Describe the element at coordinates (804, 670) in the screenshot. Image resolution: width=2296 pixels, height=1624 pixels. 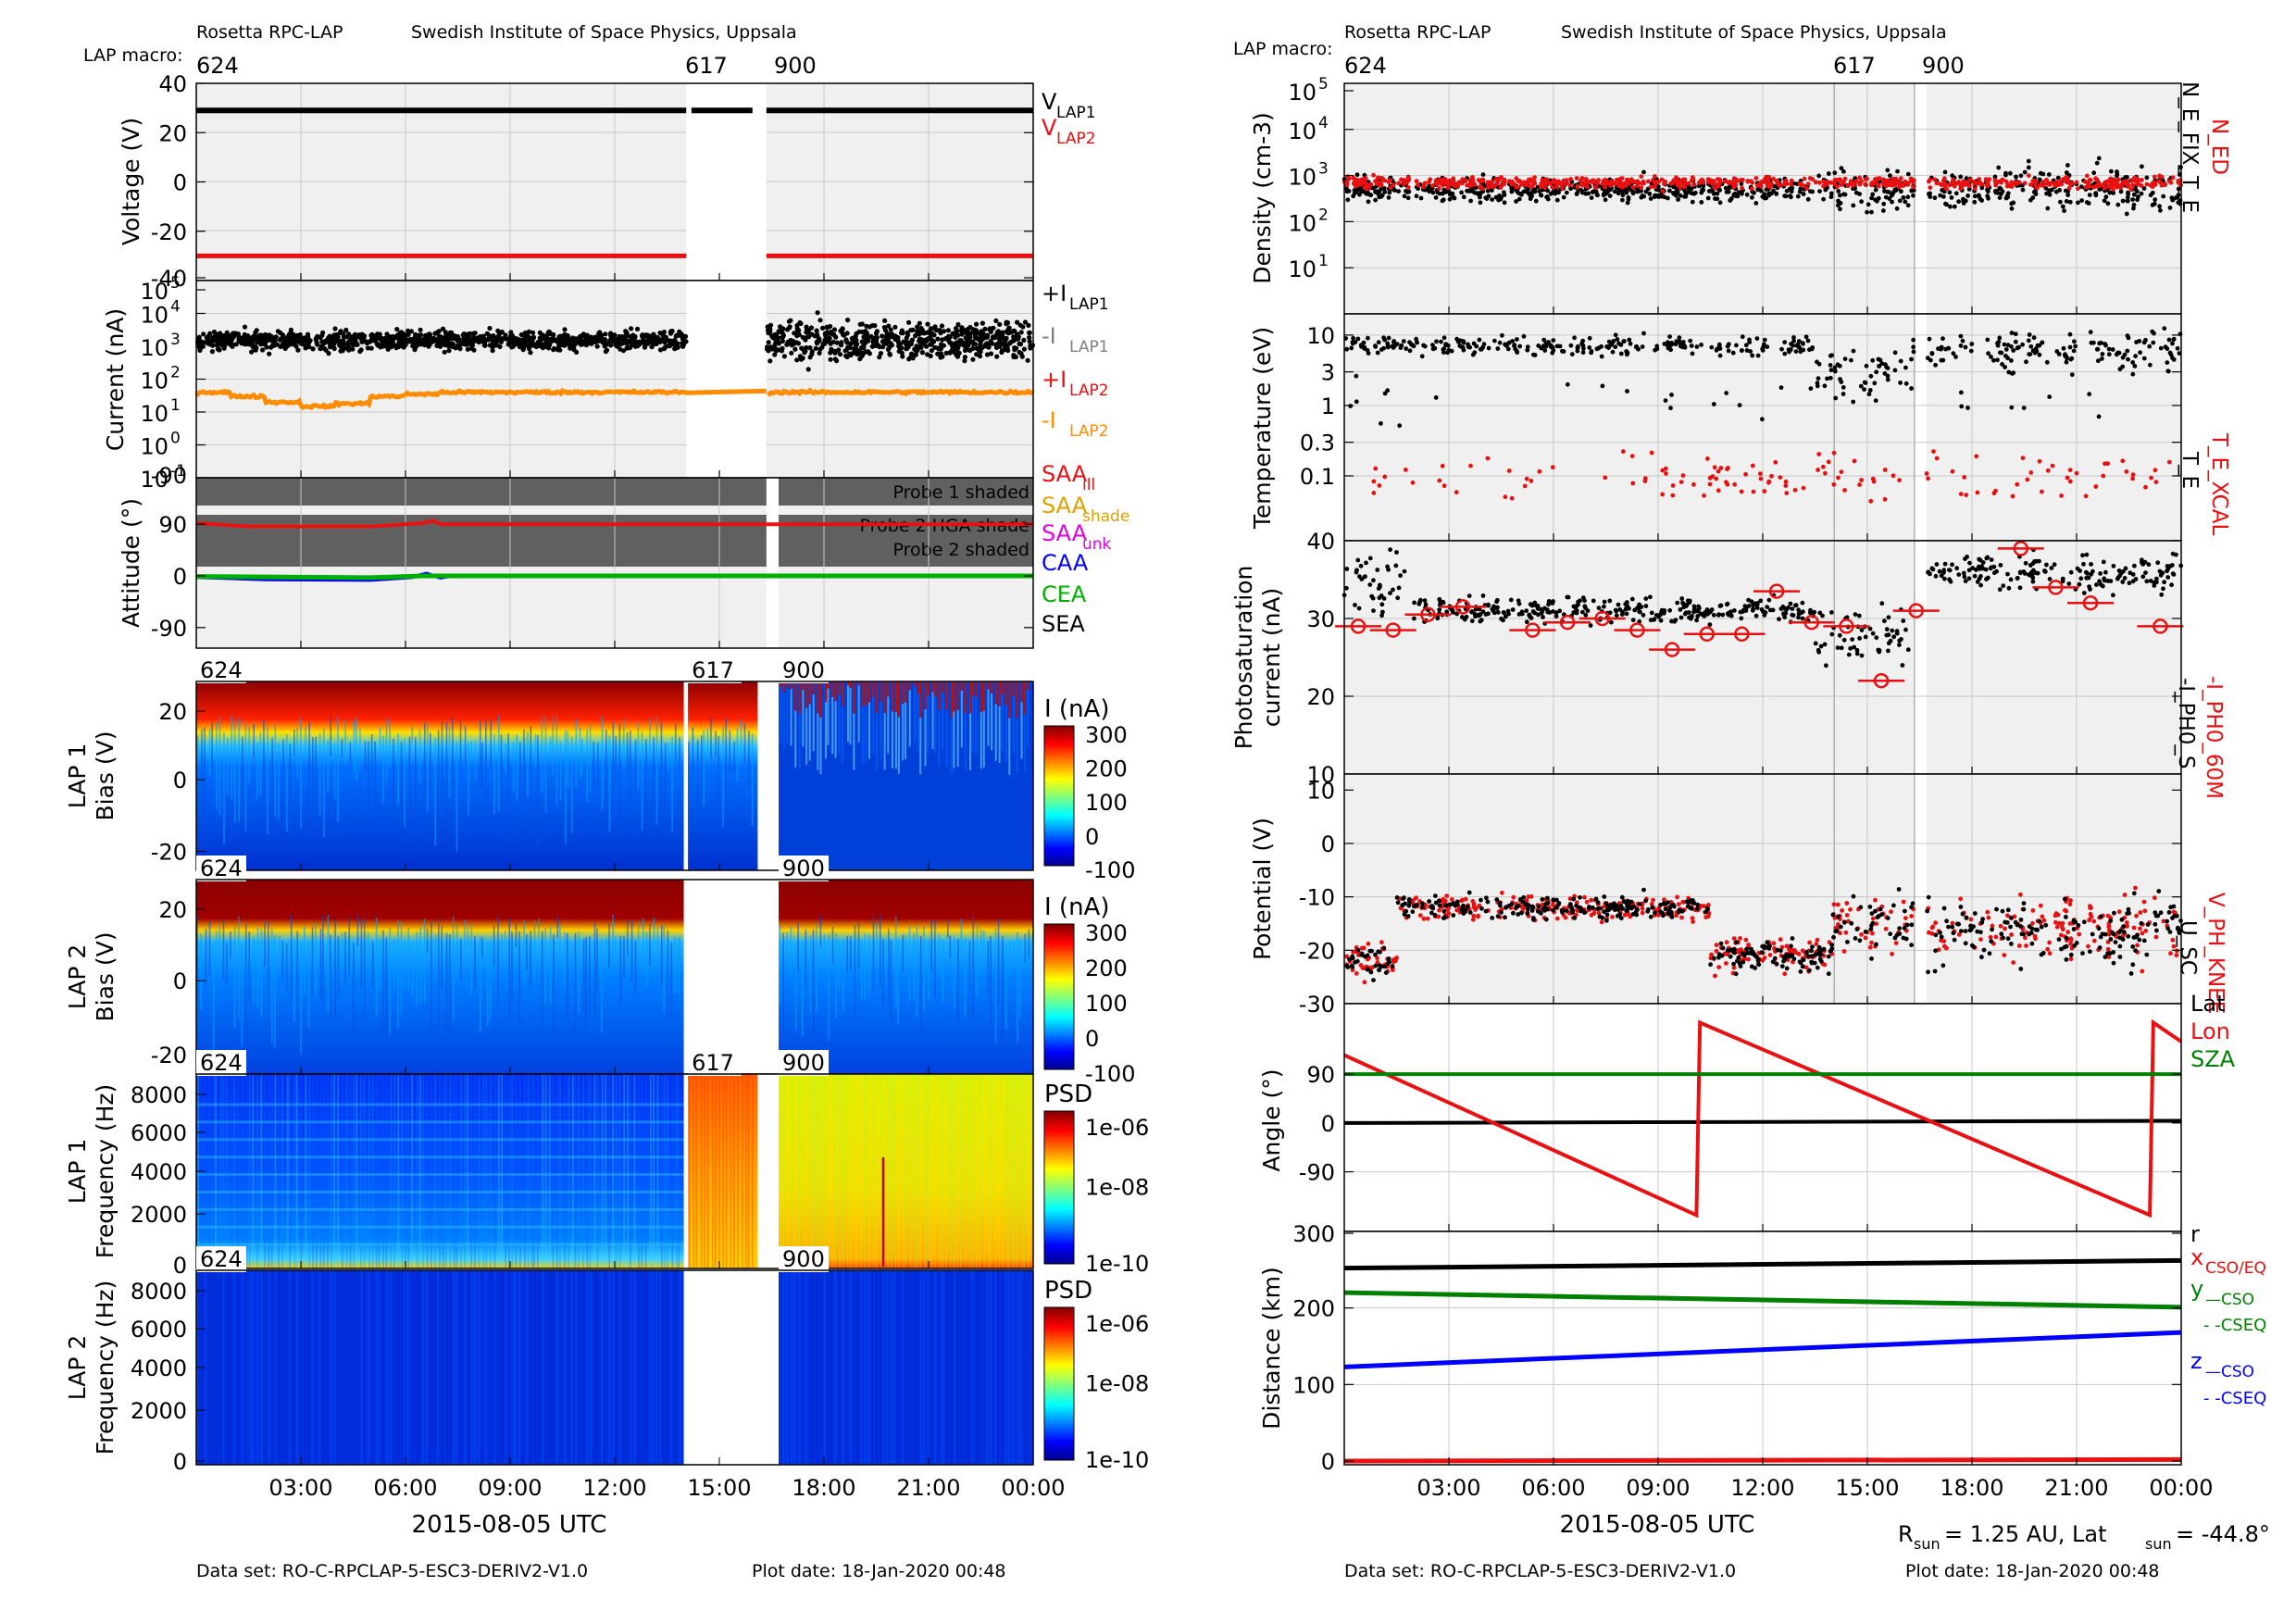
I see `lap1-bias-spectrogram-macro-box` at that location.